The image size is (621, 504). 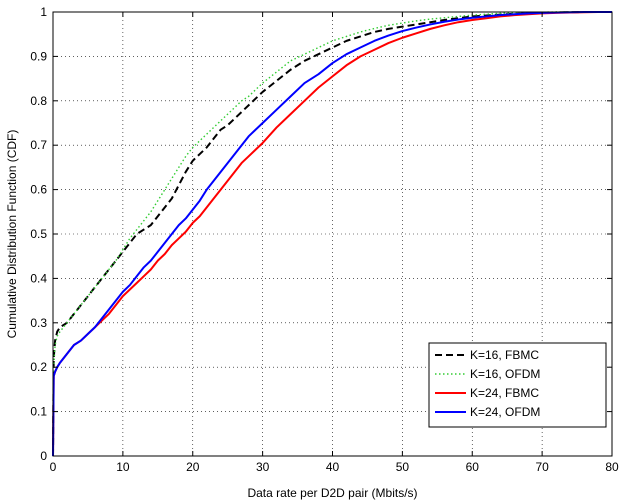 I want to click on y-tick-label: 0.9, so click(x=38, y=56).